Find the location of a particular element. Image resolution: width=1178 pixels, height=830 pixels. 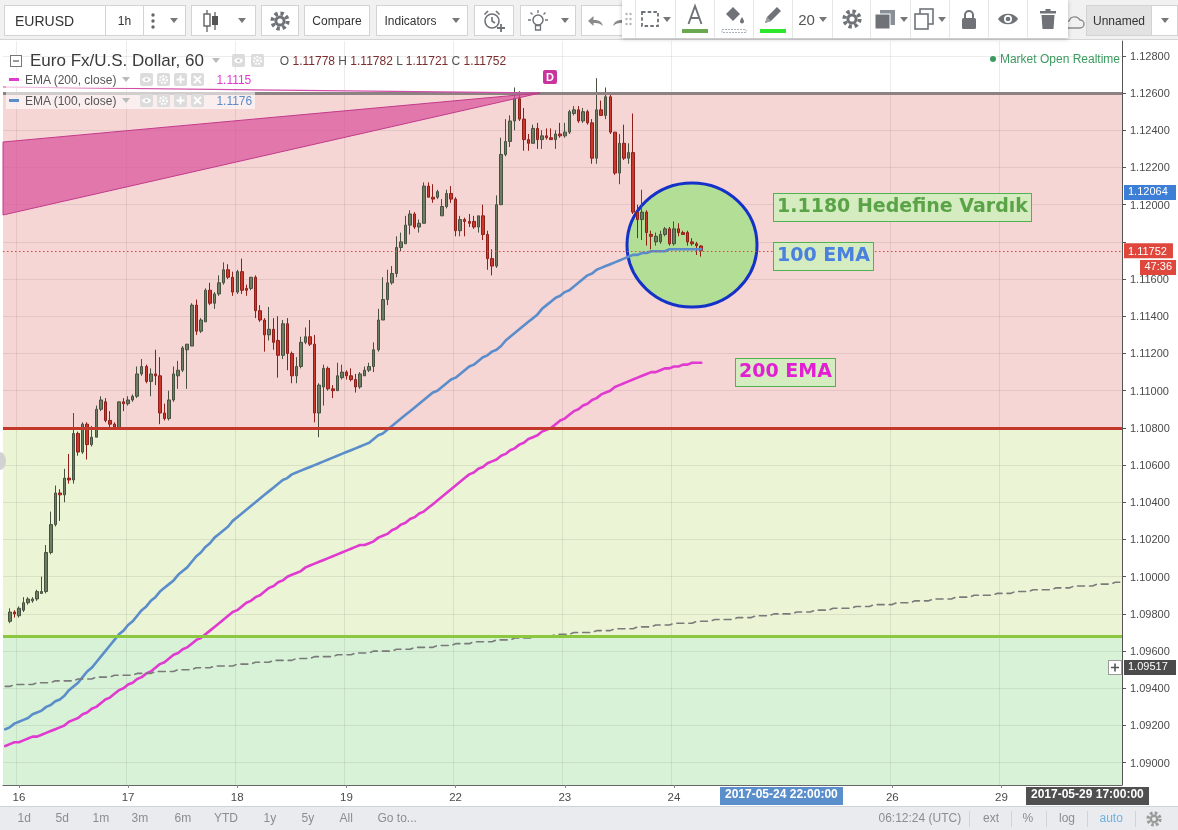

y-tick-label: 1.12000 is located at coordinates (1150, 204).